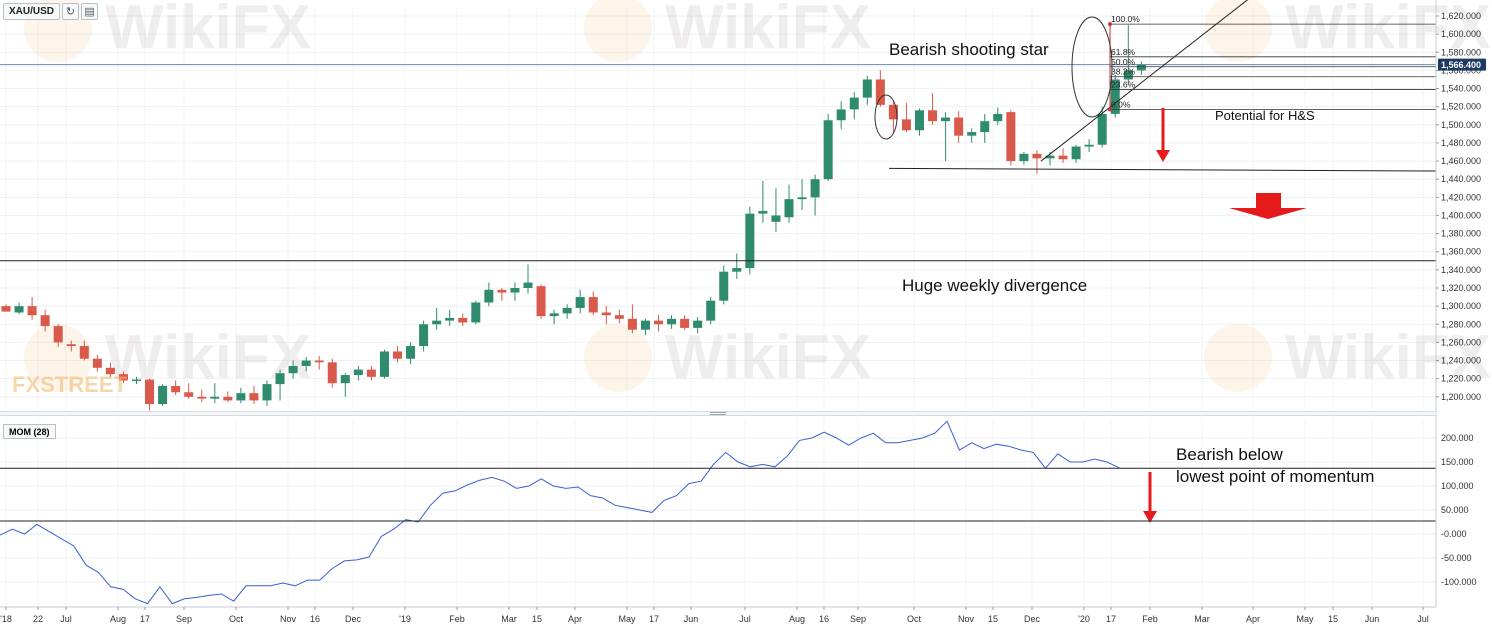  Describe the element at coordinates (315, 619) in the screenshot. I see `time-axis-label: 16` at that location.